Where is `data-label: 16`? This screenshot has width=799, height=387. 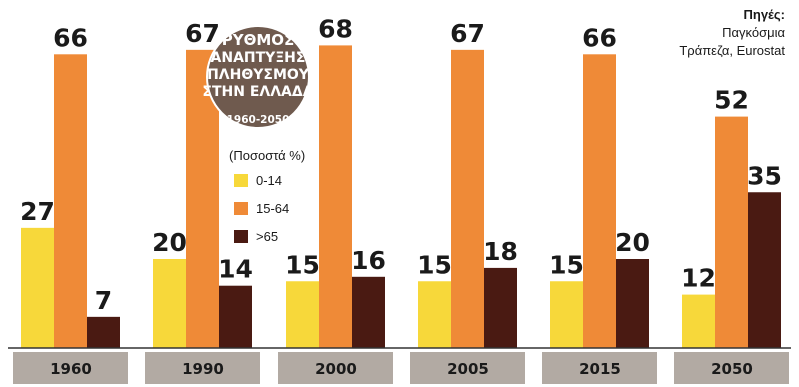
data-label: 16 is located at coordinates (368, 260).